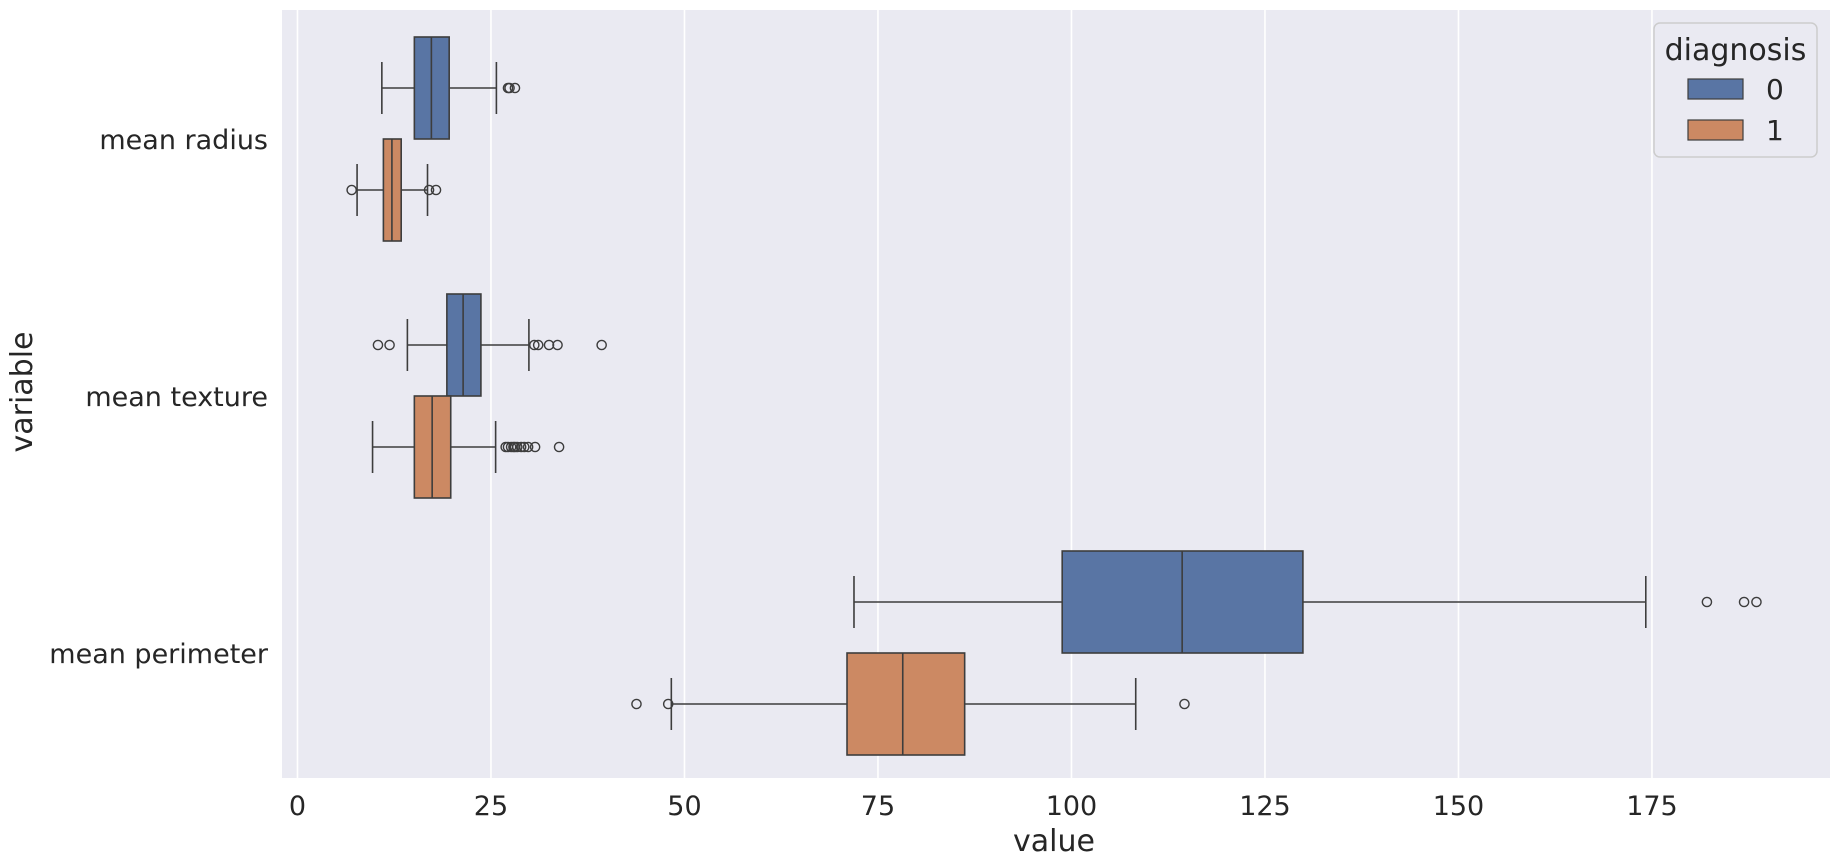 This screenshot has height=865, width=1841. What do you see at coordinates (1459, 806) in the screenshot?
I see `x-tick-label: 150` at bounding box center [1459, 806].